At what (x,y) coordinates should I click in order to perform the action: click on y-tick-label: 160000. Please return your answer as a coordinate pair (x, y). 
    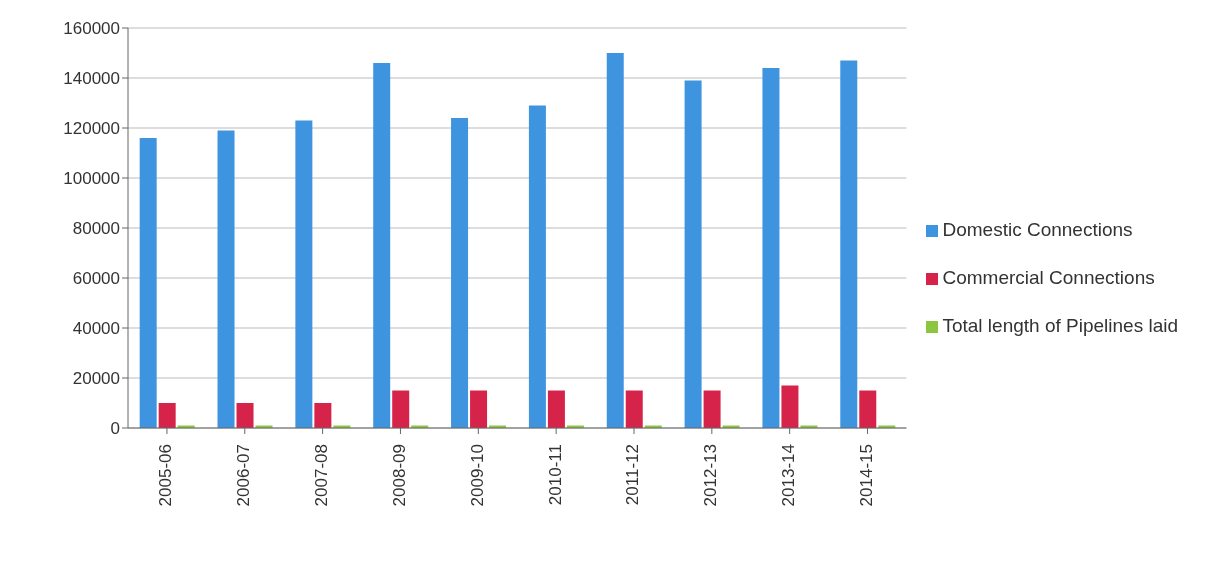
    Looking at the image, I should click on (91, 29).